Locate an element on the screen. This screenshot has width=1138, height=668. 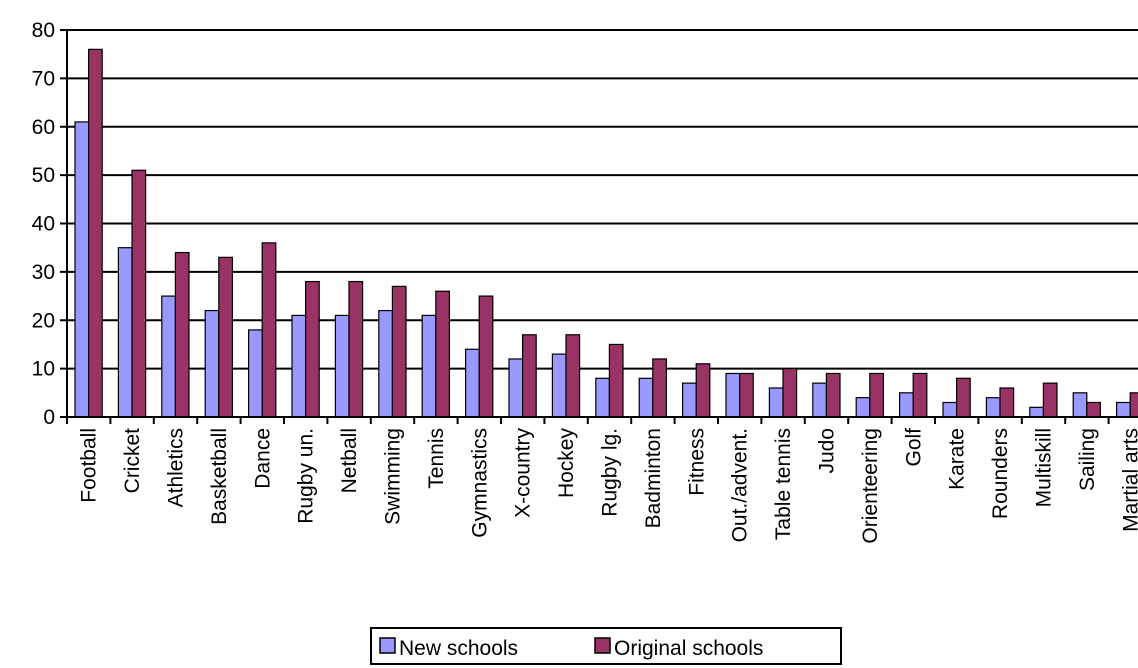
x-category-label: Rugby un. is located at coordinates (306, 476).